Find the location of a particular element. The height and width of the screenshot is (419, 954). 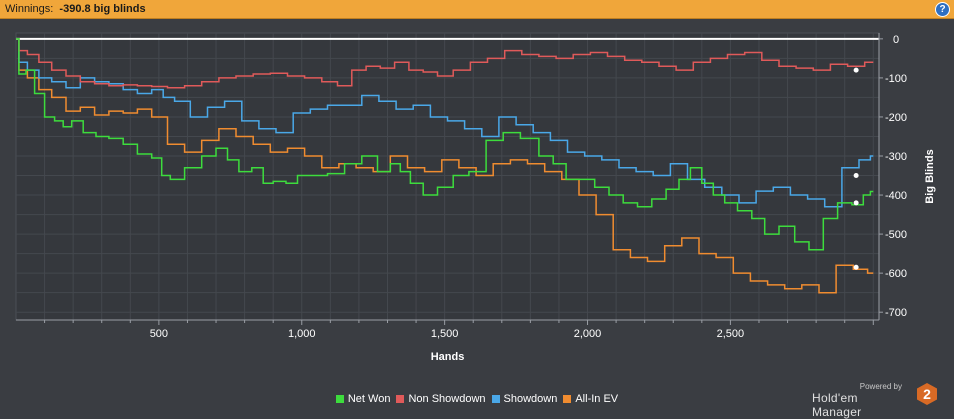

end-marker-net-won is located at coordinates (856, 203).